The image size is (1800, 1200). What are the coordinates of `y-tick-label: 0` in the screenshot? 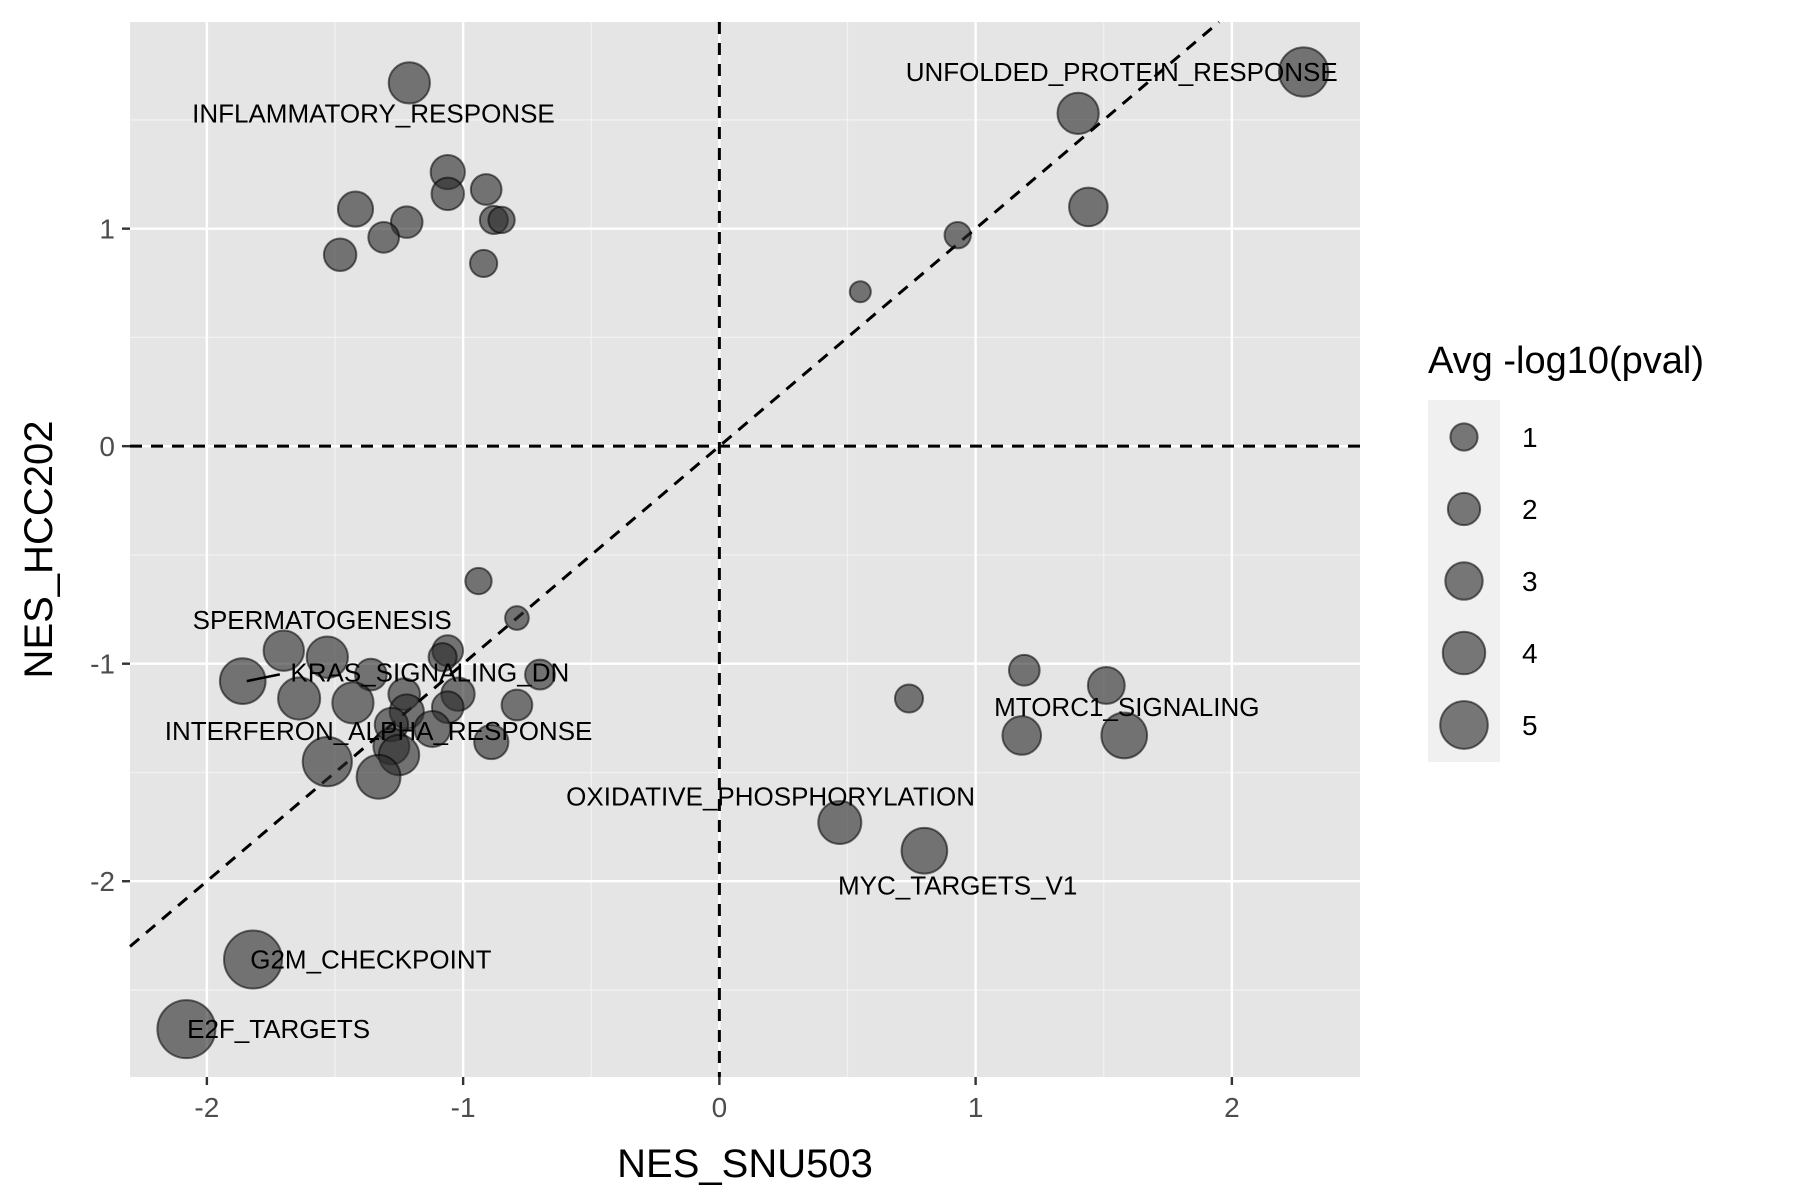 It's located at (107, 446).